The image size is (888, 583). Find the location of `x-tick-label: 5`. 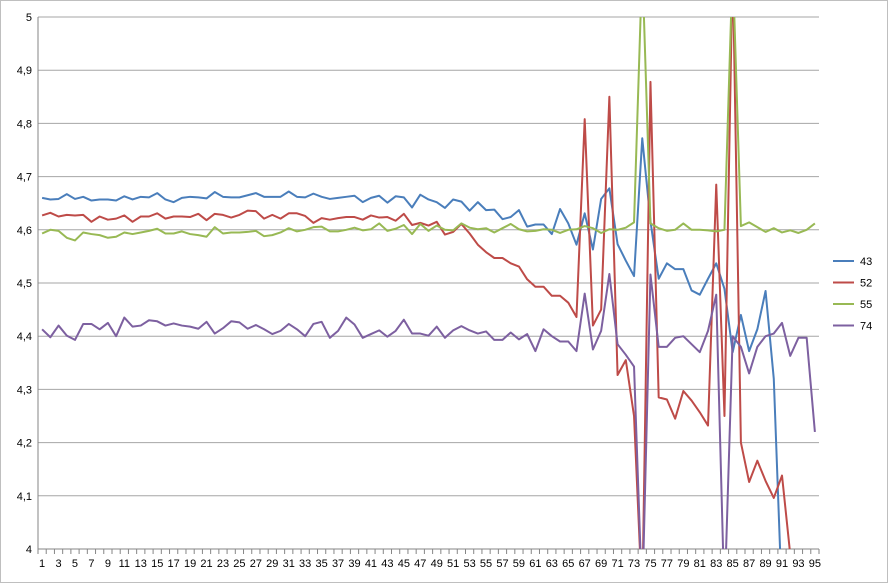

x-tick-label: 5 is located at coordinates (75, 564).